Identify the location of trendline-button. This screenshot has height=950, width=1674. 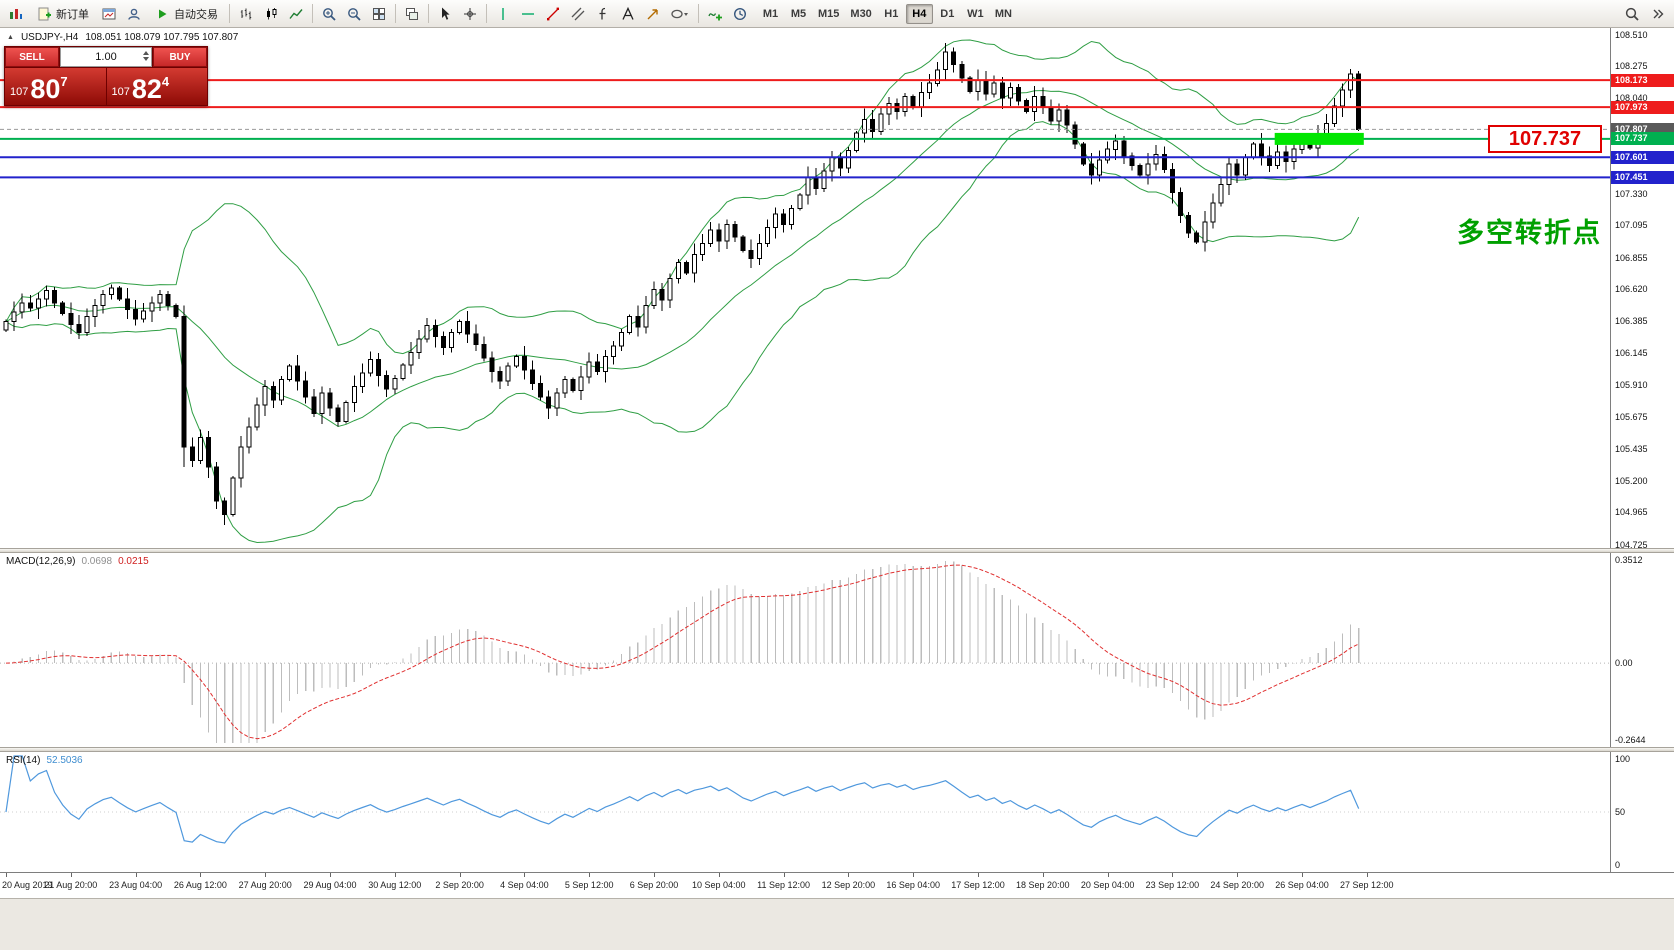
(553, 13).